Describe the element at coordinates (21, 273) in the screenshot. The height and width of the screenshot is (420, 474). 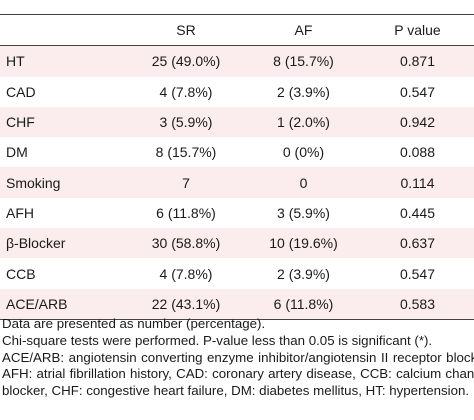
I see `row-label: CCB` at that location.